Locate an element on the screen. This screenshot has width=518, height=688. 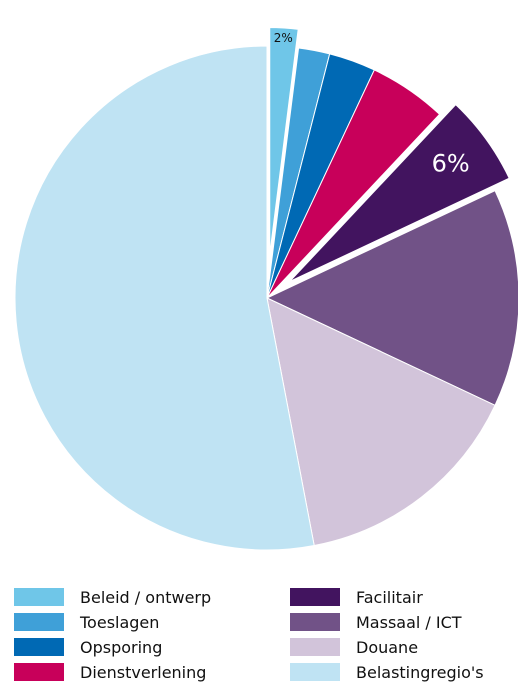
legend-item-douane: Douane is located at coordinates (354, 647).